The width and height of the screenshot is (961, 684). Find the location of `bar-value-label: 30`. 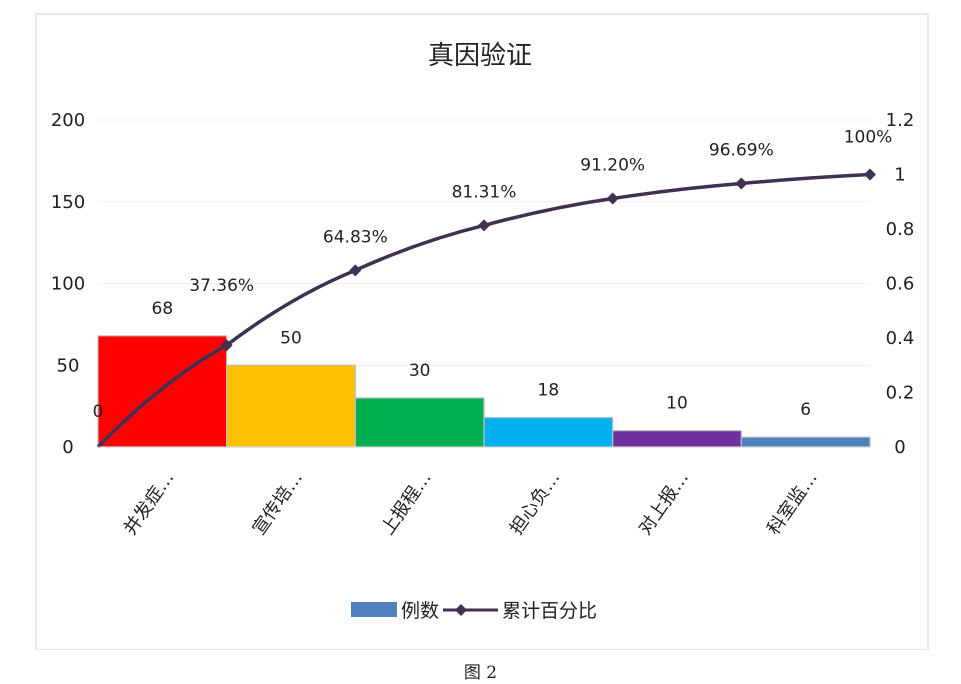

bar-value-label: 30 is located at coordinates (420, 371).